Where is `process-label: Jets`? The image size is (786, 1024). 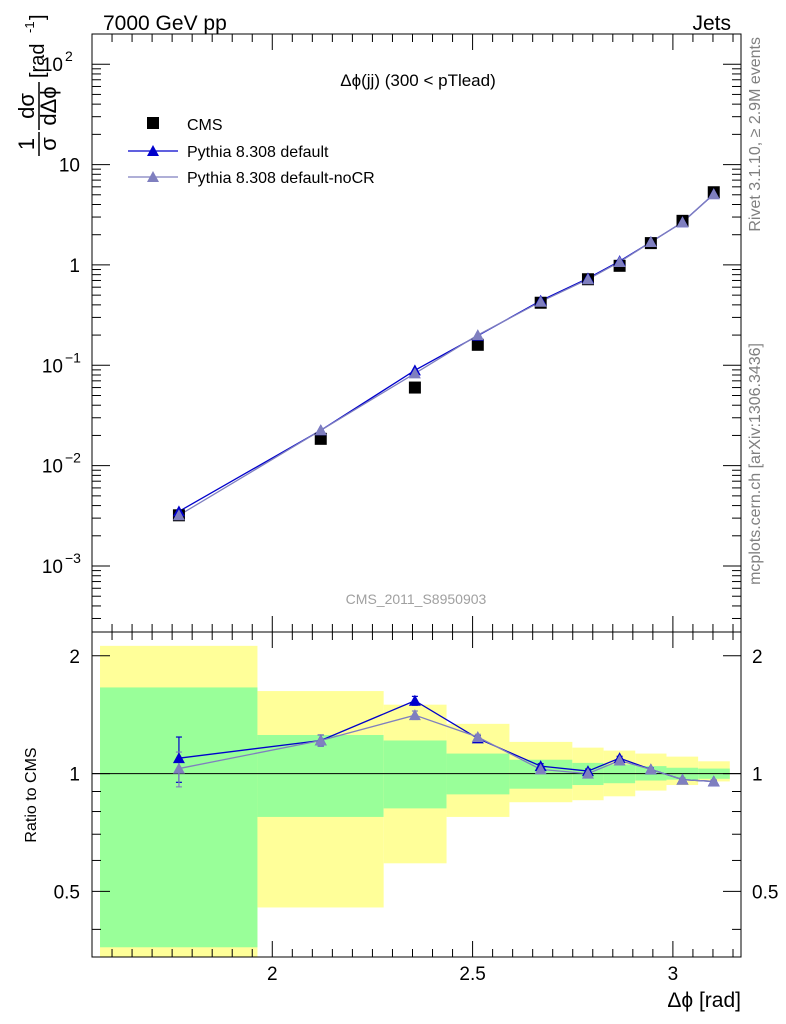
process-label: Jets is located at coordinates (711, 23).